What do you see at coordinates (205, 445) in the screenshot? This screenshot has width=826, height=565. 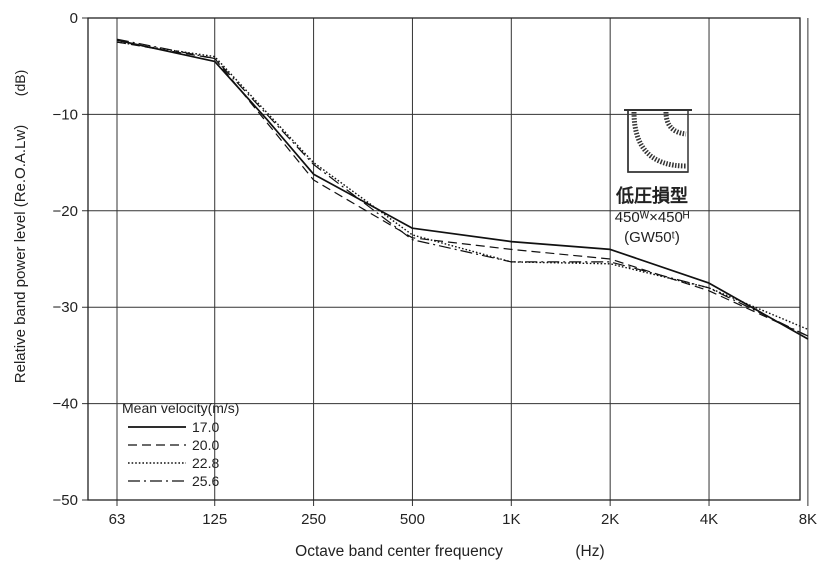 I see `legend-label: 20.0` at bounding box center [205, 445].